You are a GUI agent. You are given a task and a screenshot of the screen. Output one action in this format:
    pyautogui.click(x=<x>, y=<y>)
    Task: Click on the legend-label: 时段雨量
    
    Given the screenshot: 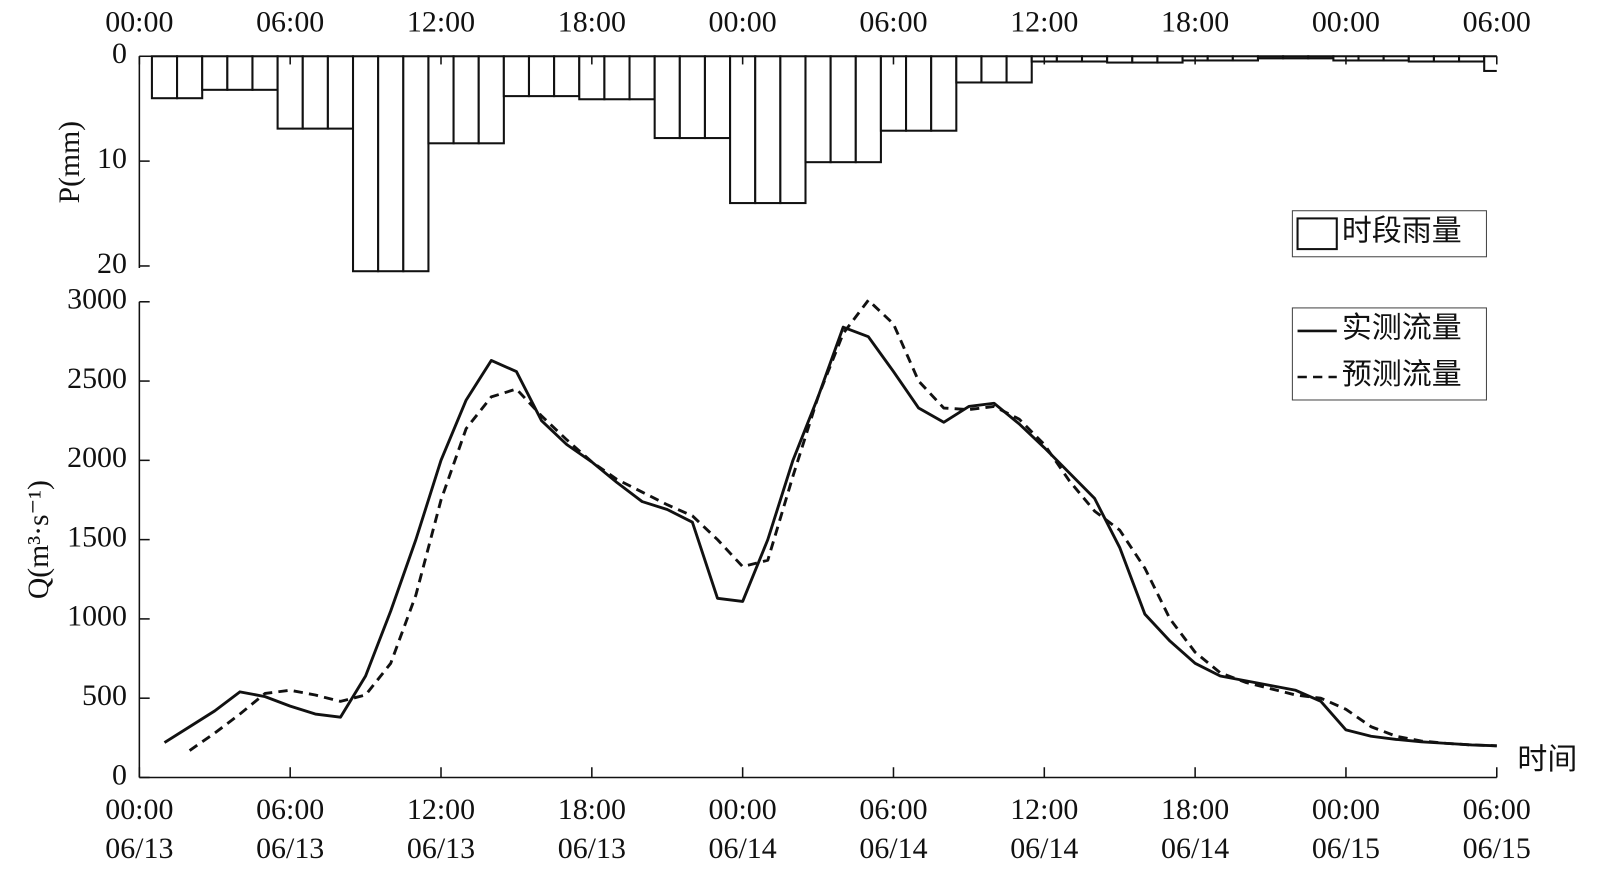 What is the action you would take?
    pyautogui.click(x=1402, y=231)
    